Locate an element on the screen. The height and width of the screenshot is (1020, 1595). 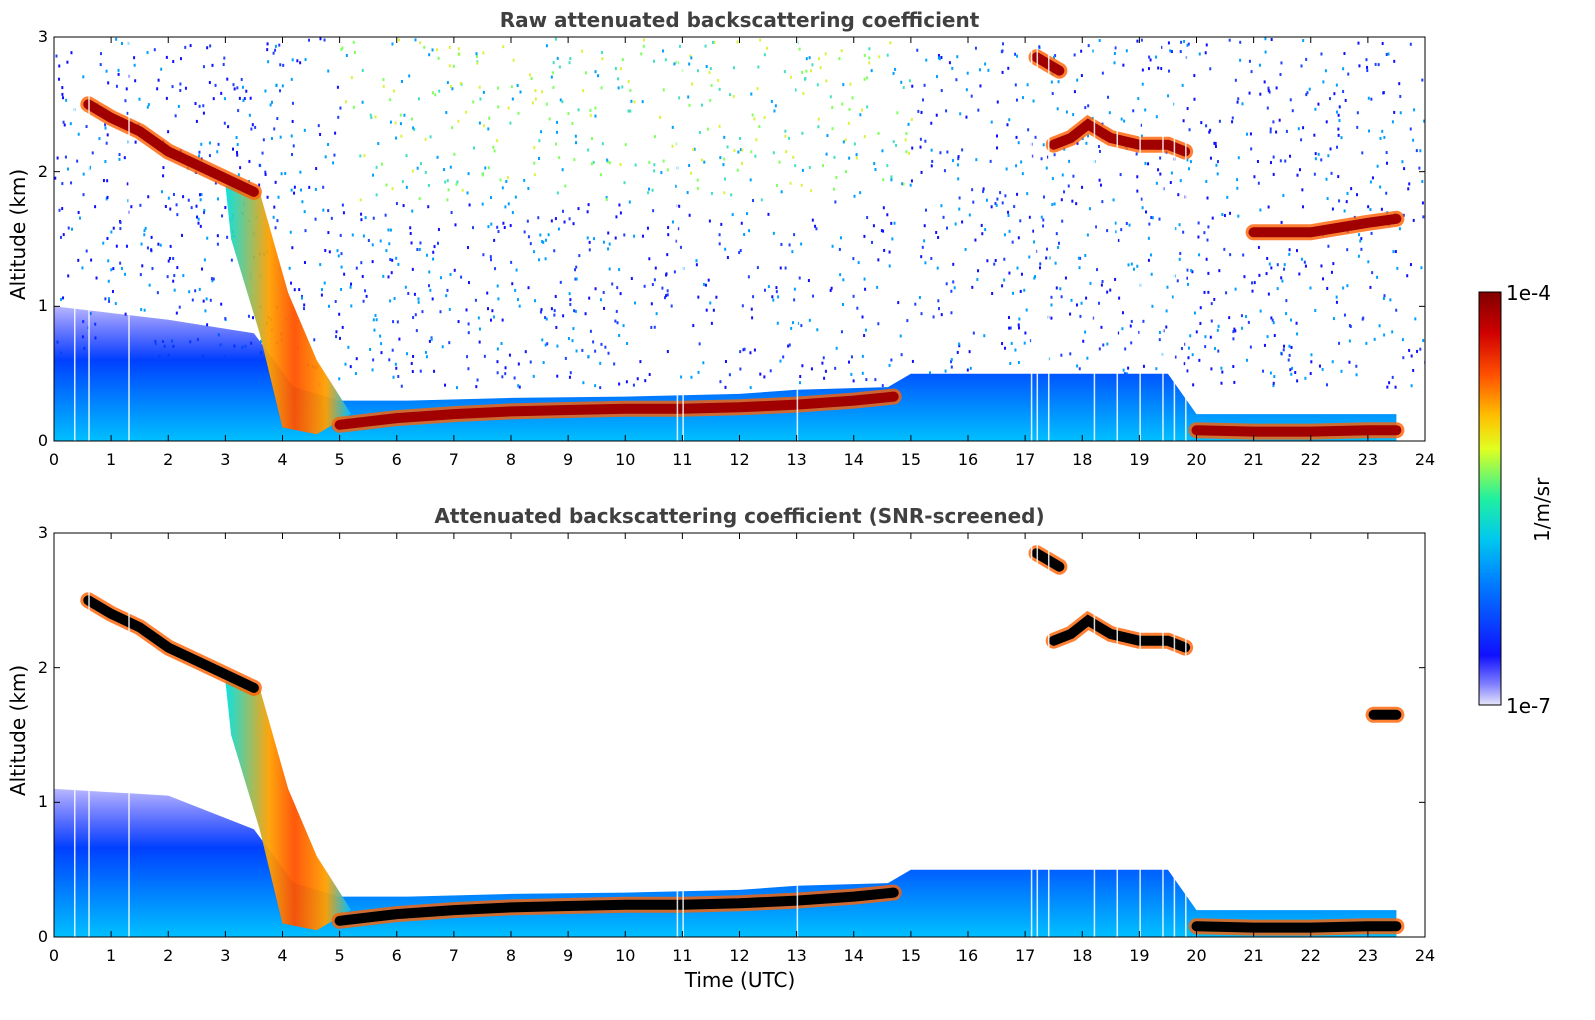
top-x-tick-label: 10 is located at coordinates (625, 459).